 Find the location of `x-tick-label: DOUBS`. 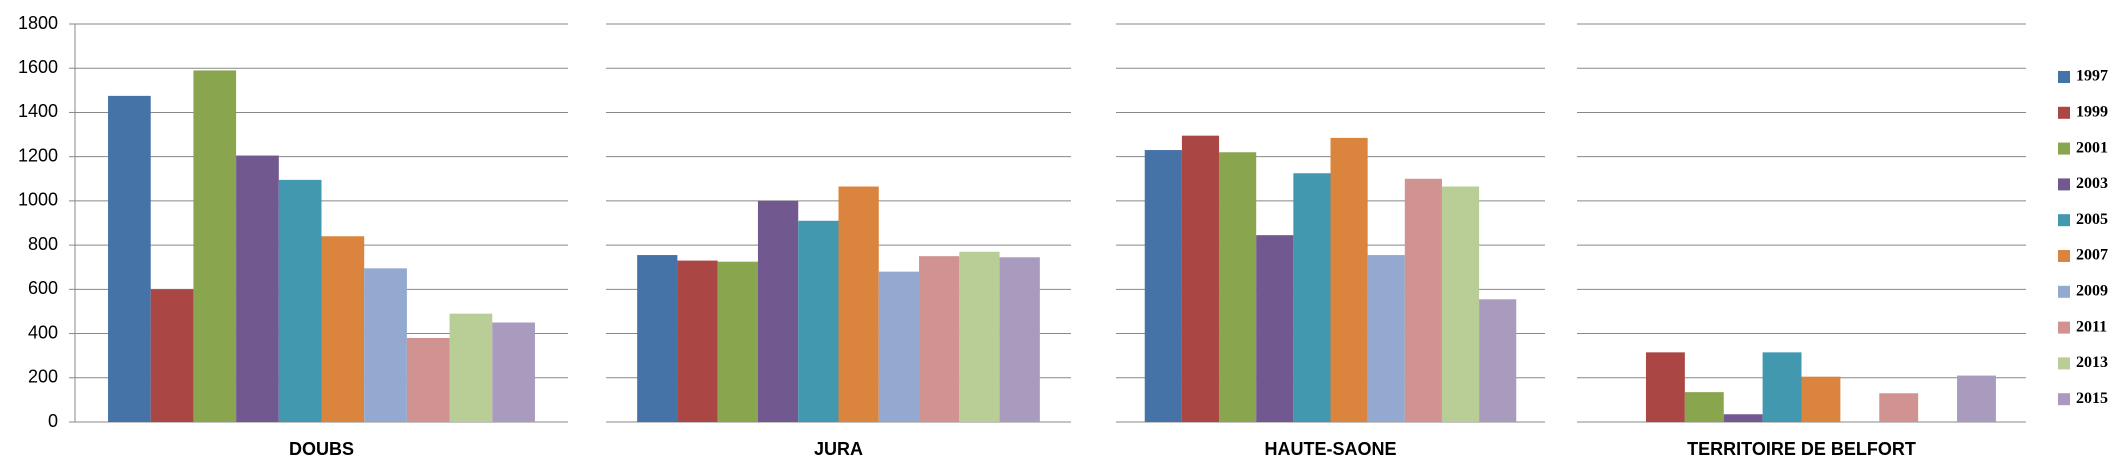

x-tick-label: DOUBS is located at coordinates (321, 449).